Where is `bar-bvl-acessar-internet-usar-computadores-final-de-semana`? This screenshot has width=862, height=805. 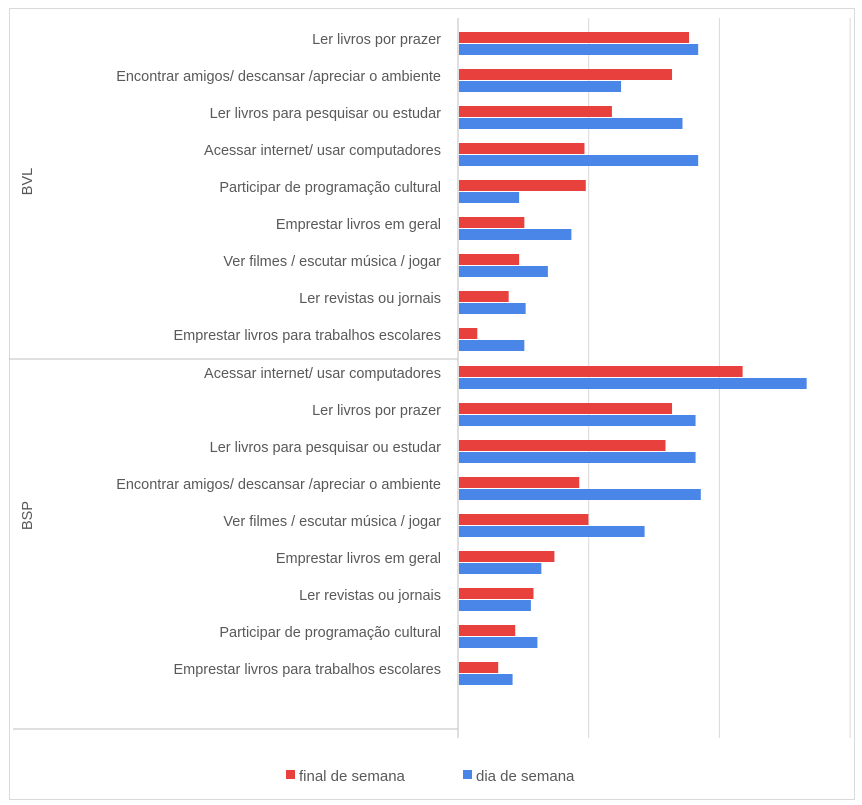 bar-bvl-acessar-internet-usar-computadores-final-de-semana is located at coordinates (522, 148).